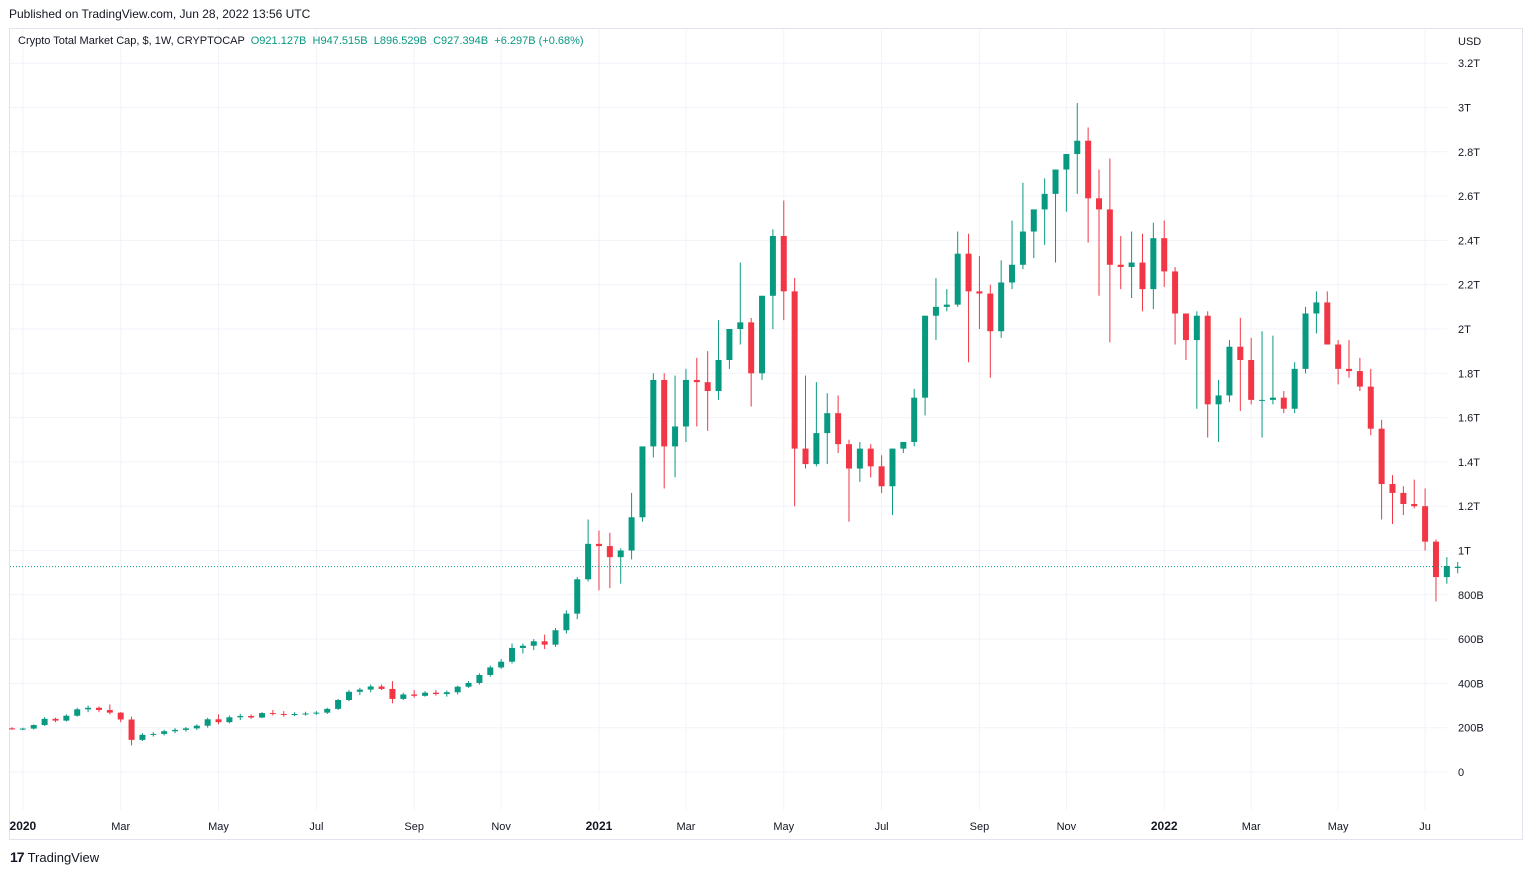 The width and height of the screenshot is (1533, 875). Describe the element at coordinates (1469, 419) in the screenshot. I see `y-tick-label: 1.6T` at that location.